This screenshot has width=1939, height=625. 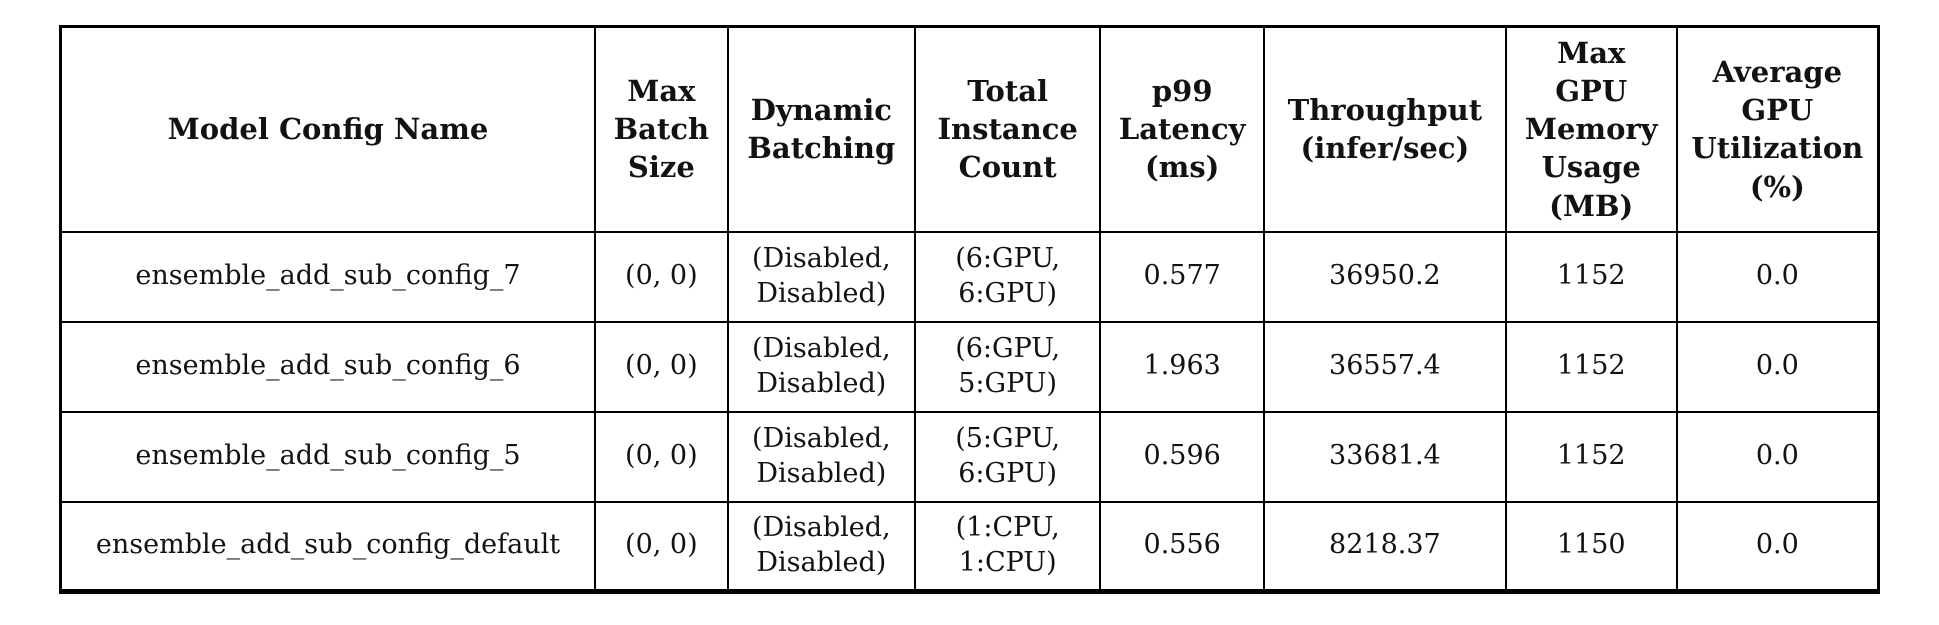 I want to click on cell-throughput: 36557.4, so click(x=1384, y=366).